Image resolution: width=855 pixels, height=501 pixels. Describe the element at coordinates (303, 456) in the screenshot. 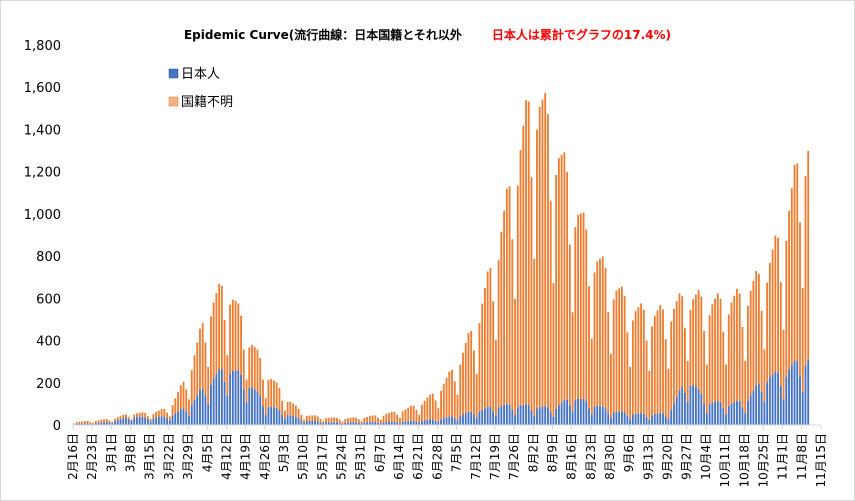

I see `x-tick-label: 5月10日` at that location.